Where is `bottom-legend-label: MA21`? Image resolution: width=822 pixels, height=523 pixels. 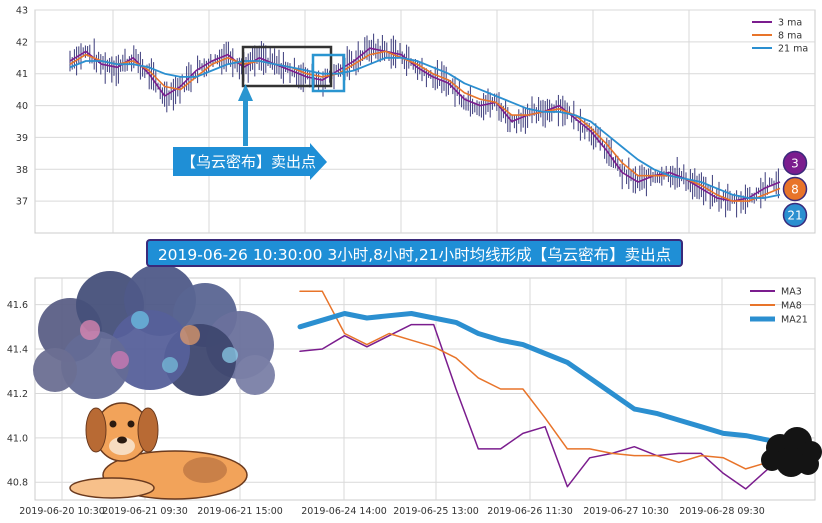 bottom-legend-label: MA21 is located at coordinates (794, 320).